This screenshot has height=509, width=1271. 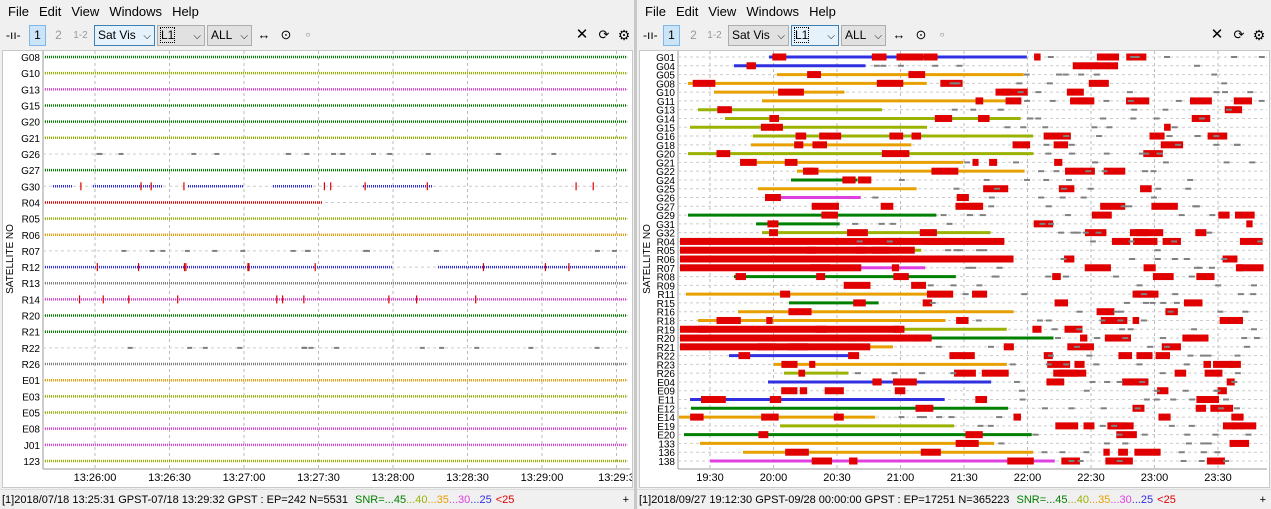 What do you see at coordinates (666, 374) in the screenshot?
I see `satellite-label: R26` at bounding box center [666, 374].